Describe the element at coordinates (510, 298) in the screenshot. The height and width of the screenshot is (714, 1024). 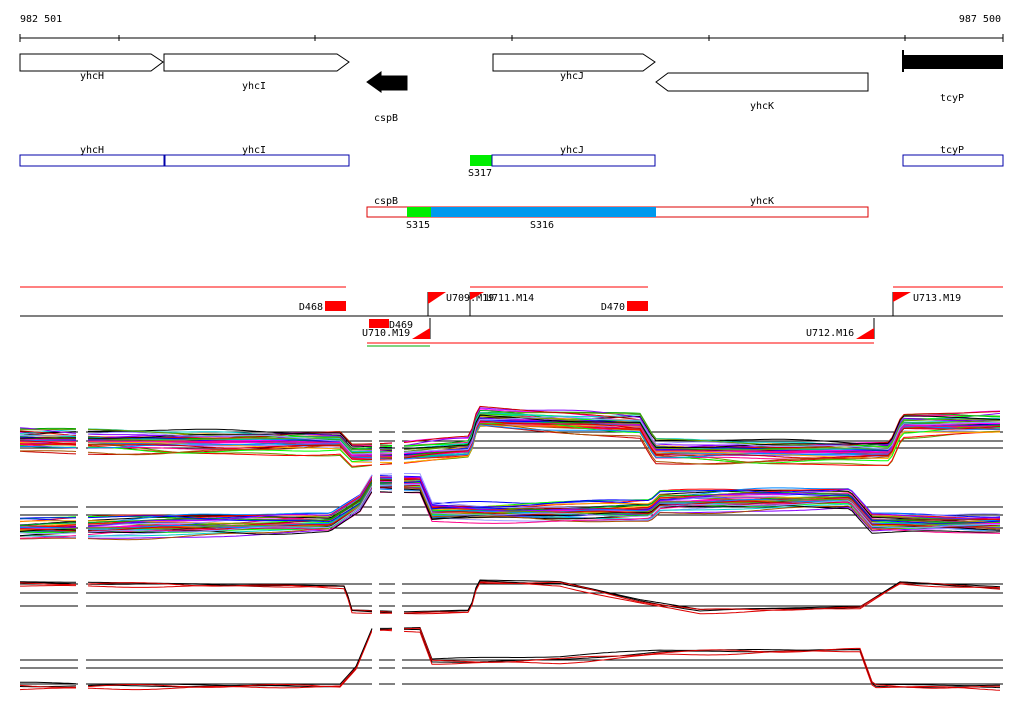
I see `feature-U711-label: U711.M14` at that location.